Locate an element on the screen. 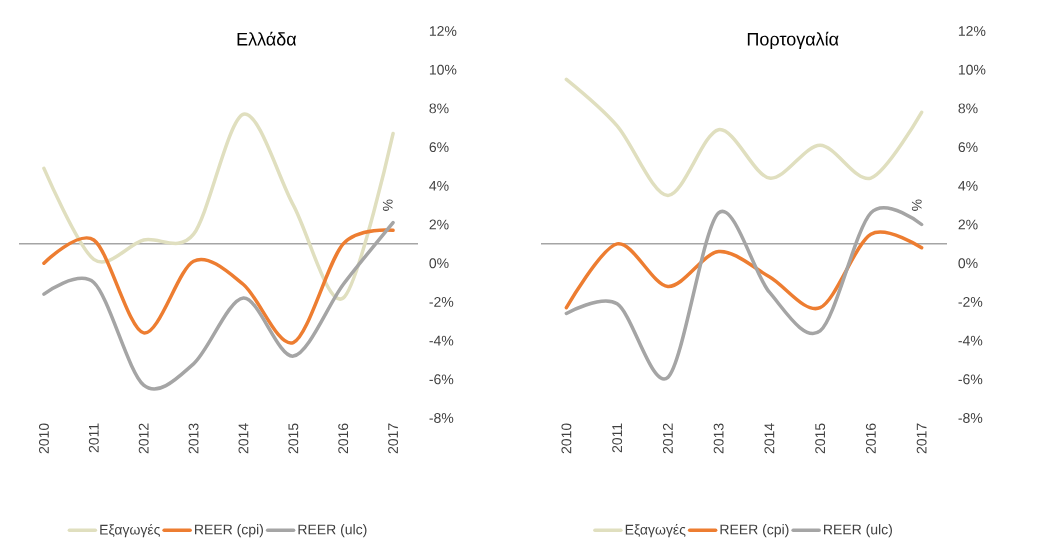 The width and height of the screenshot is (1053, 554). chart-title: Ελλάδα is located at coordinates (267, 38).